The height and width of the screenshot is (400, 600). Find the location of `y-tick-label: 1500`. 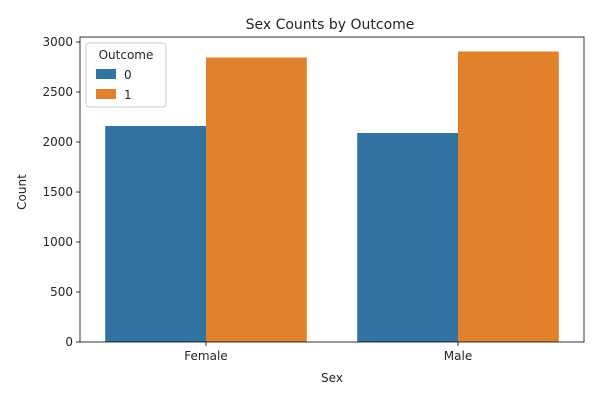

y-tick-label: 1500 is located at coordinates (57, 192).